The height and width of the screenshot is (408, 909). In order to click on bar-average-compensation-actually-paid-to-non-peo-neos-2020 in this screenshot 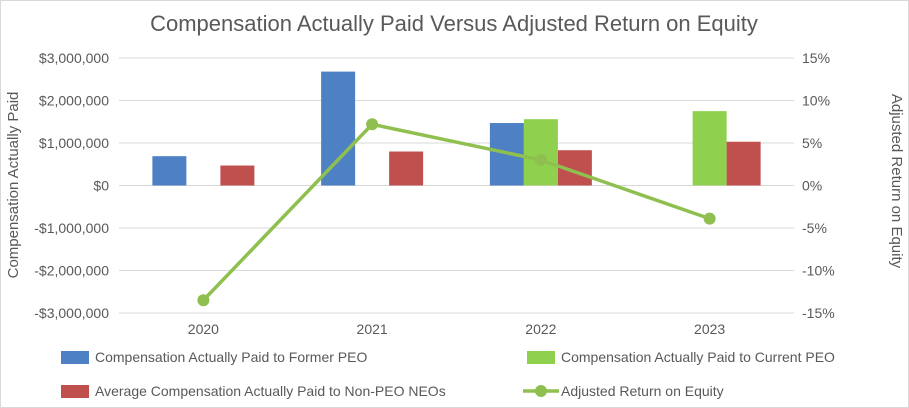, I will do `click(237, 175)`.